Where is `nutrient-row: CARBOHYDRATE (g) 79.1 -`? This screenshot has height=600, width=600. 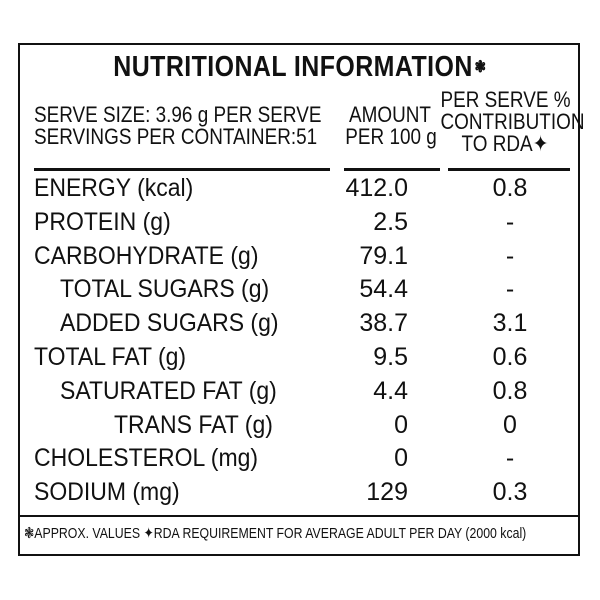 nutrient-row: CARBOHYDRATE (g) 79.1 - is located at coordinates (299, 256).